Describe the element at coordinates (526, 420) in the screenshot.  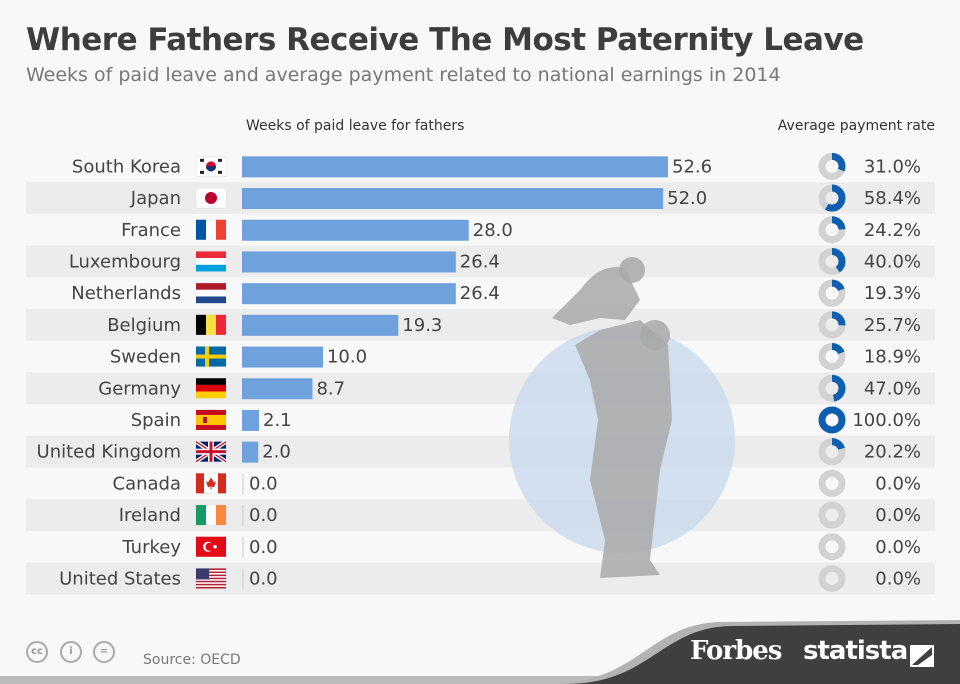
I see `chart-row: Spain 2.1 100.0%` at that location.